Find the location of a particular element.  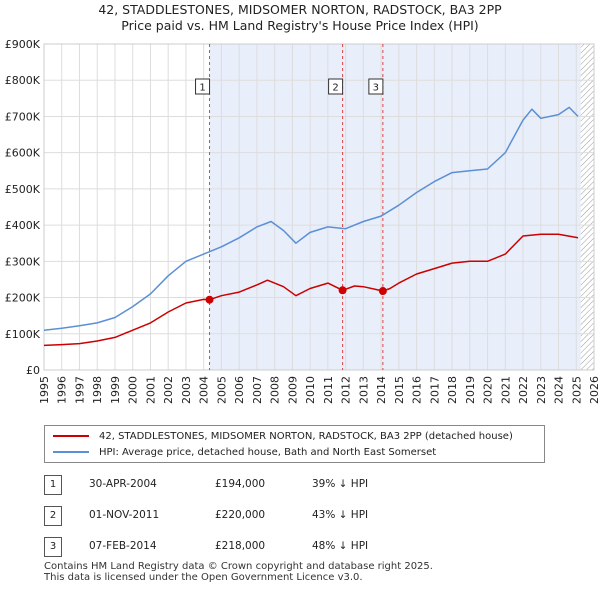

x-tick-label: 2018 is located at coordinates (452, 390).